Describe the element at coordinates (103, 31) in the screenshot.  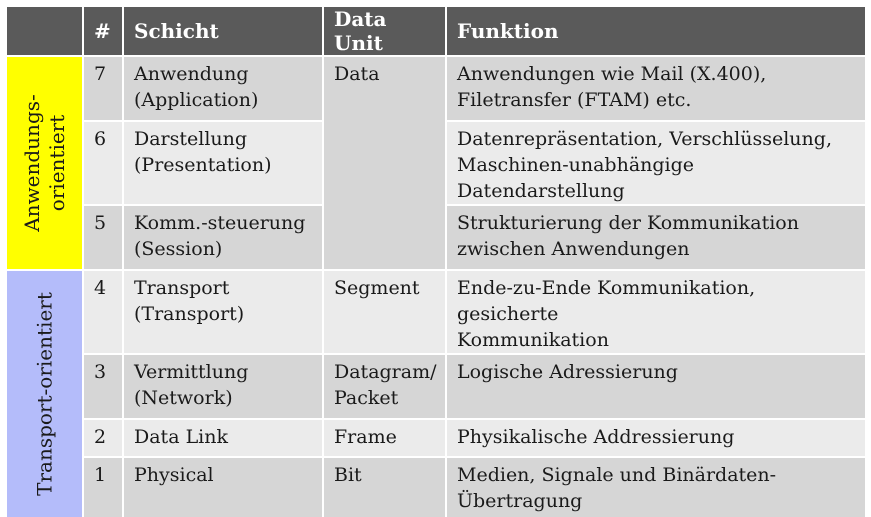
I see `header-number: #` at that location.